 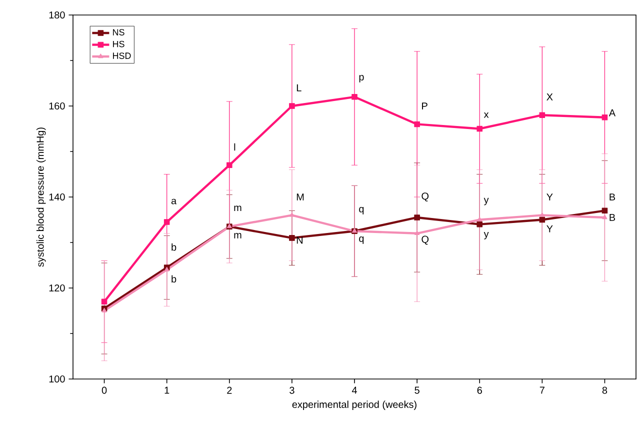 What do you see at coordinates (361, 78) in the screenshot?
I see `annotation: p` at bounding box center [361, 78].